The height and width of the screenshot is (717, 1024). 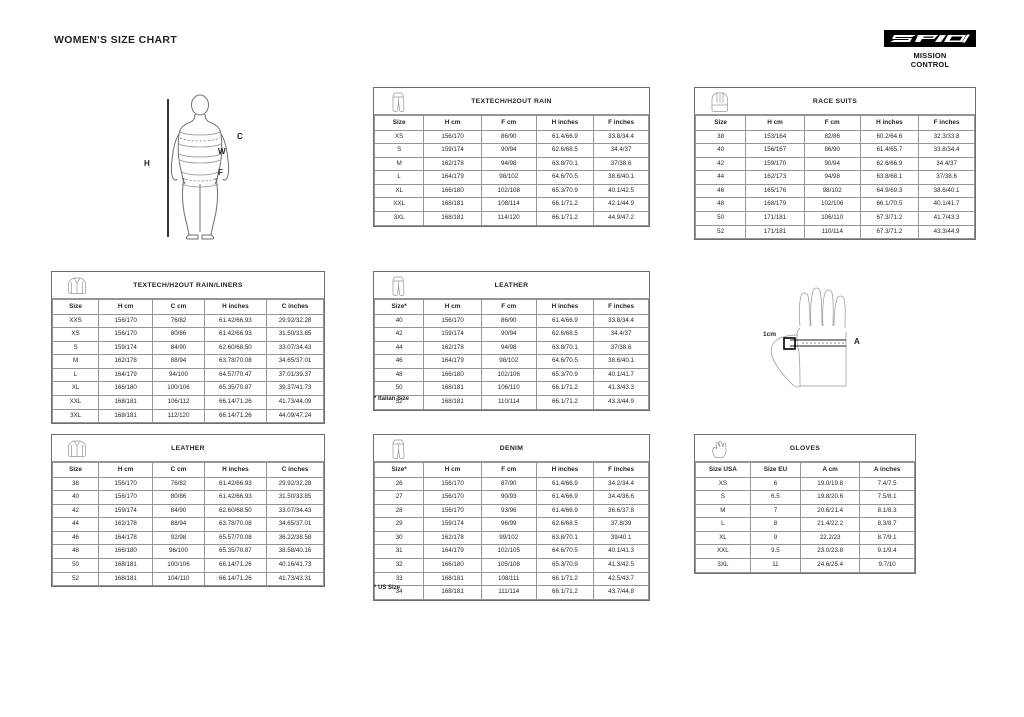 What do you see at coordinates (621, 348) in the screenshot?
I see `cell: 37/38.6` at bounding box center [621, 348].